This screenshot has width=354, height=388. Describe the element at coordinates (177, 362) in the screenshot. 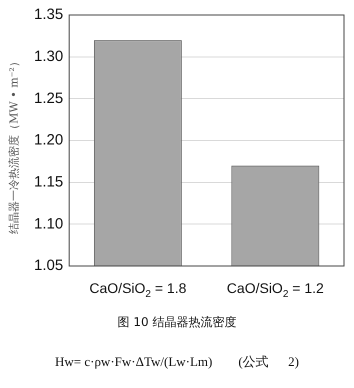

I see `text: Hw= c·ρw·Fw·ΔTw/(Lw·Lm) (公式 2)` at that location.